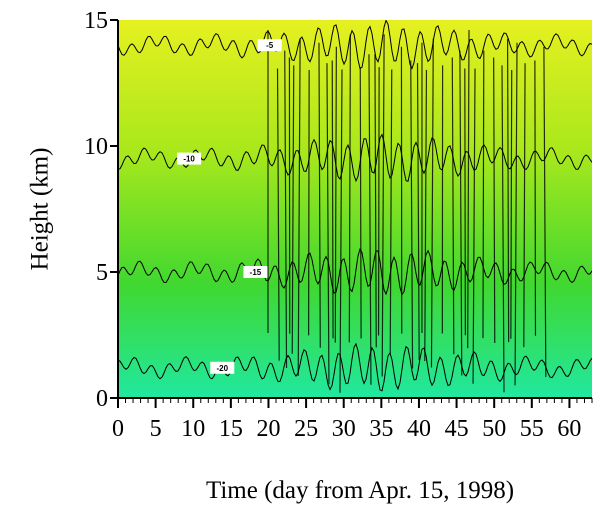 The image size is (602, 530). Describe the element at coordinates (381, 429) in the screenshot. I see `x-tick-label: 35` at that location.